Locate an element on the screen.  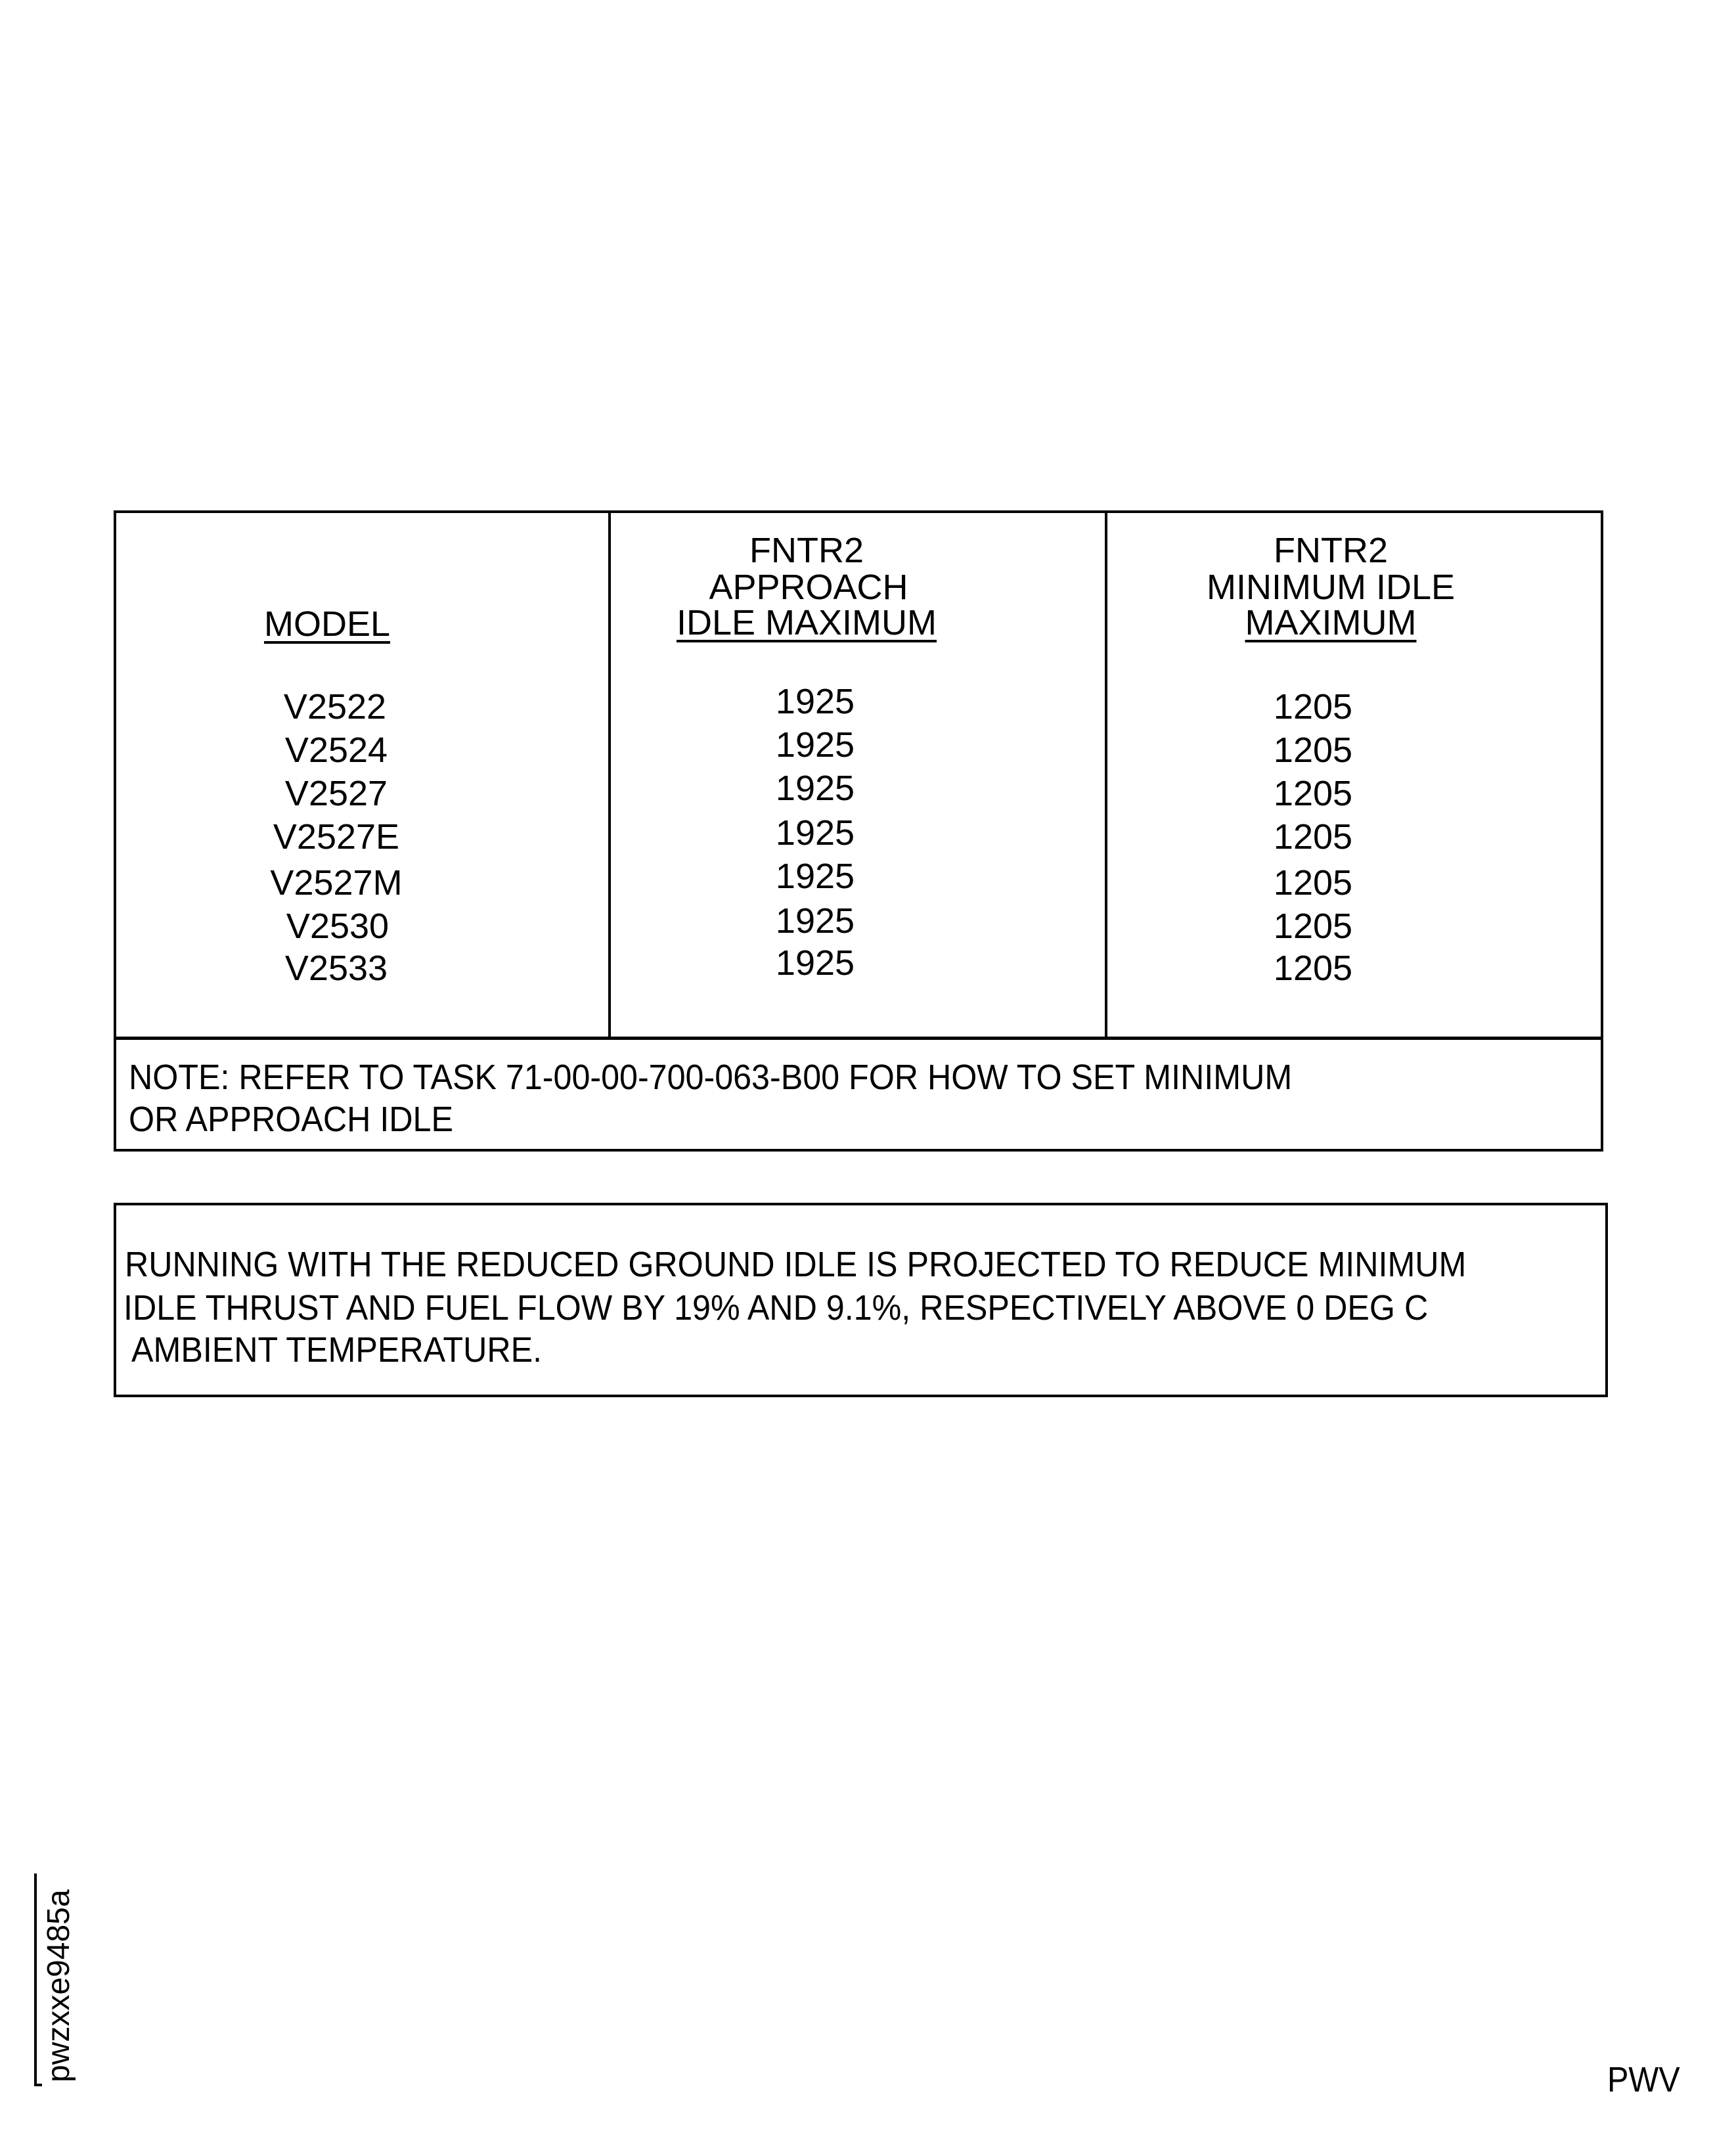
header-approach-line3: IDLE MAXIMUM is located at coordinates (806, 622).